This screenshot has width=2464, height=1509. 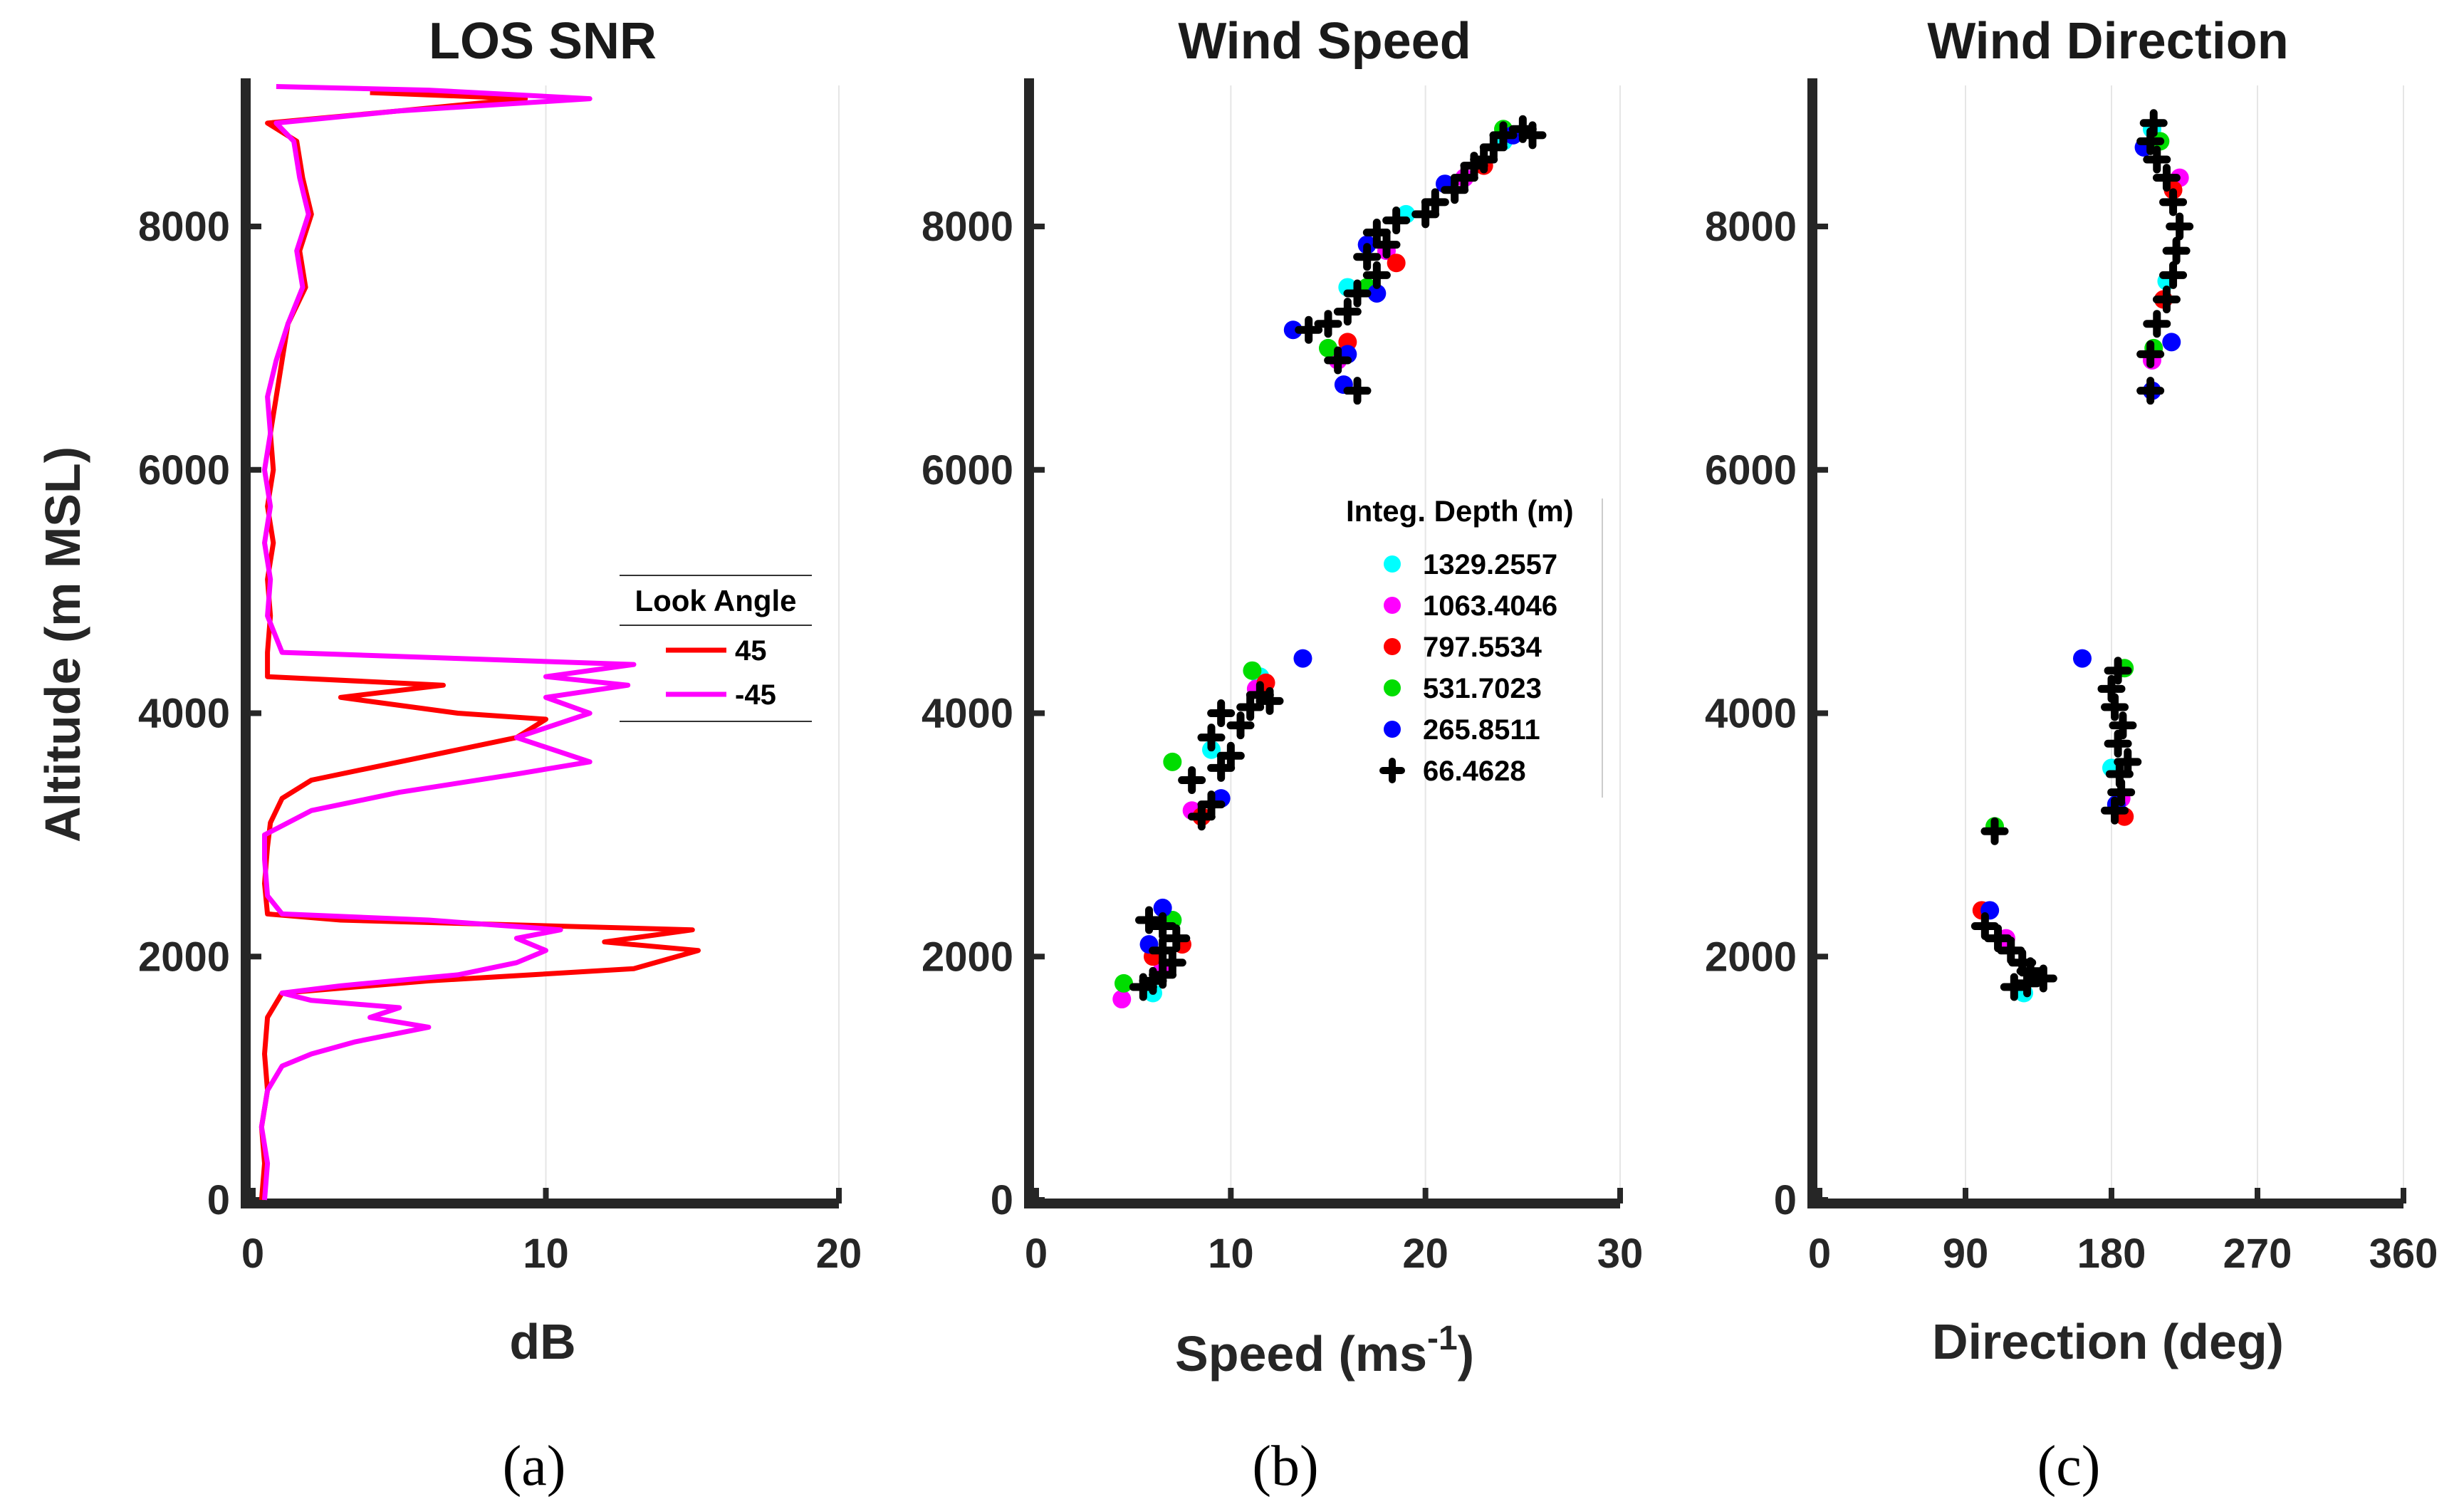 I want to click on x-axis-label: Speed (ms-1), so click(x=1324, y=1351).